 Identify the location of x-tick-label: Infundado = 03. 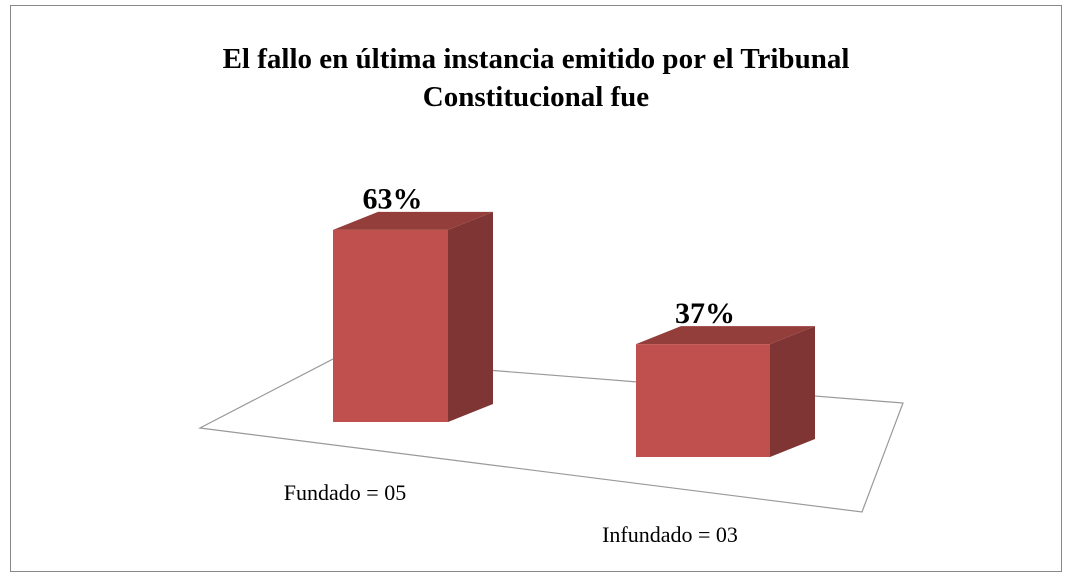
(670, 534).